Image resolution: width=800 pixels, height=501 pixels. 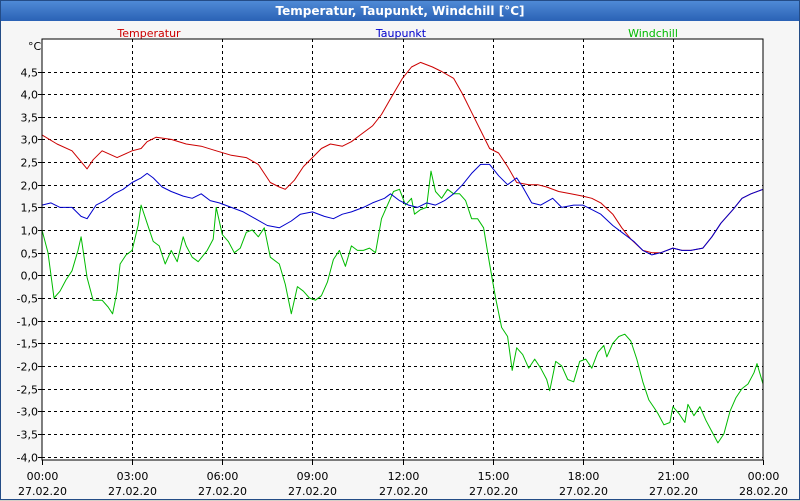 I want to click on legend-temperatur: Temperatur, so click(x=148, y=33).